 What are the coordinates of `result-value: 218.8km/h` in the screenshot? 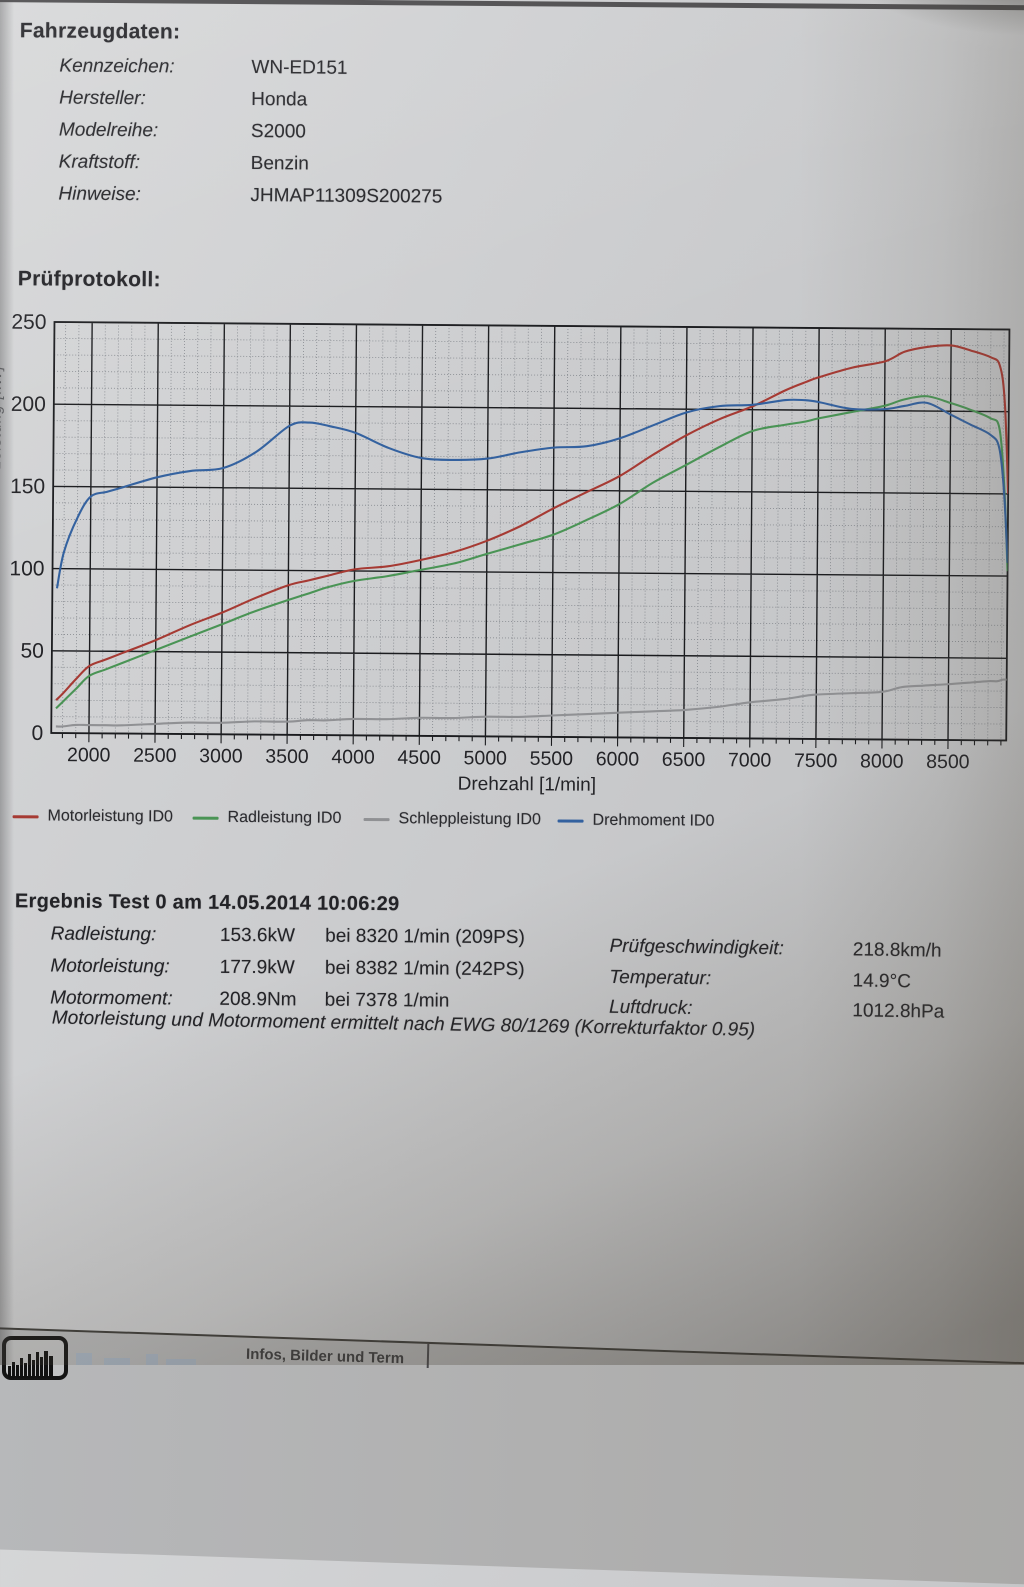 It's located at (897, 950).